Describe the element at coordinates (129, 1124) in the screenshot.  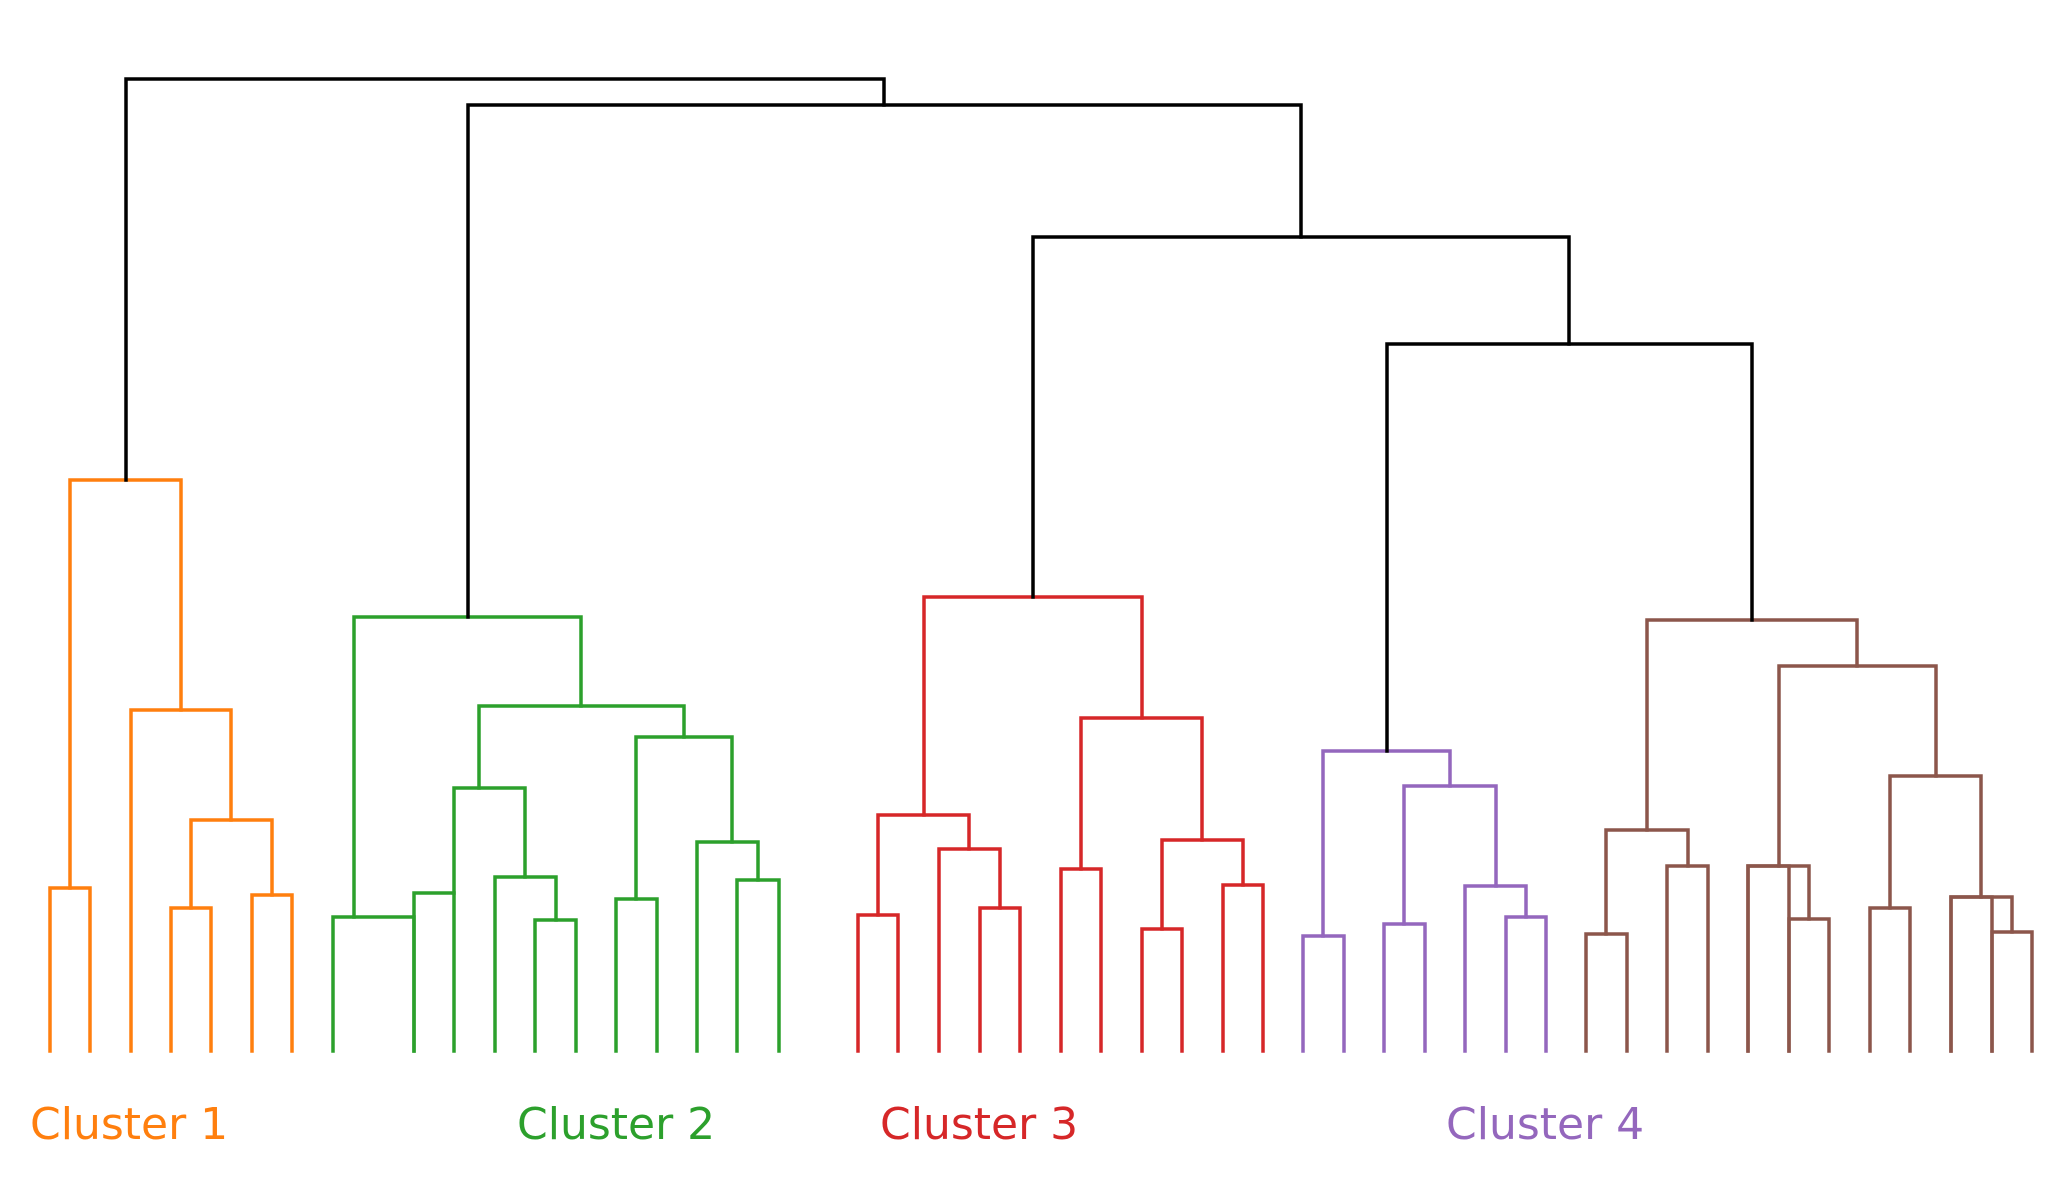
I see `cluster-1-label: Cluster 1` at that location.